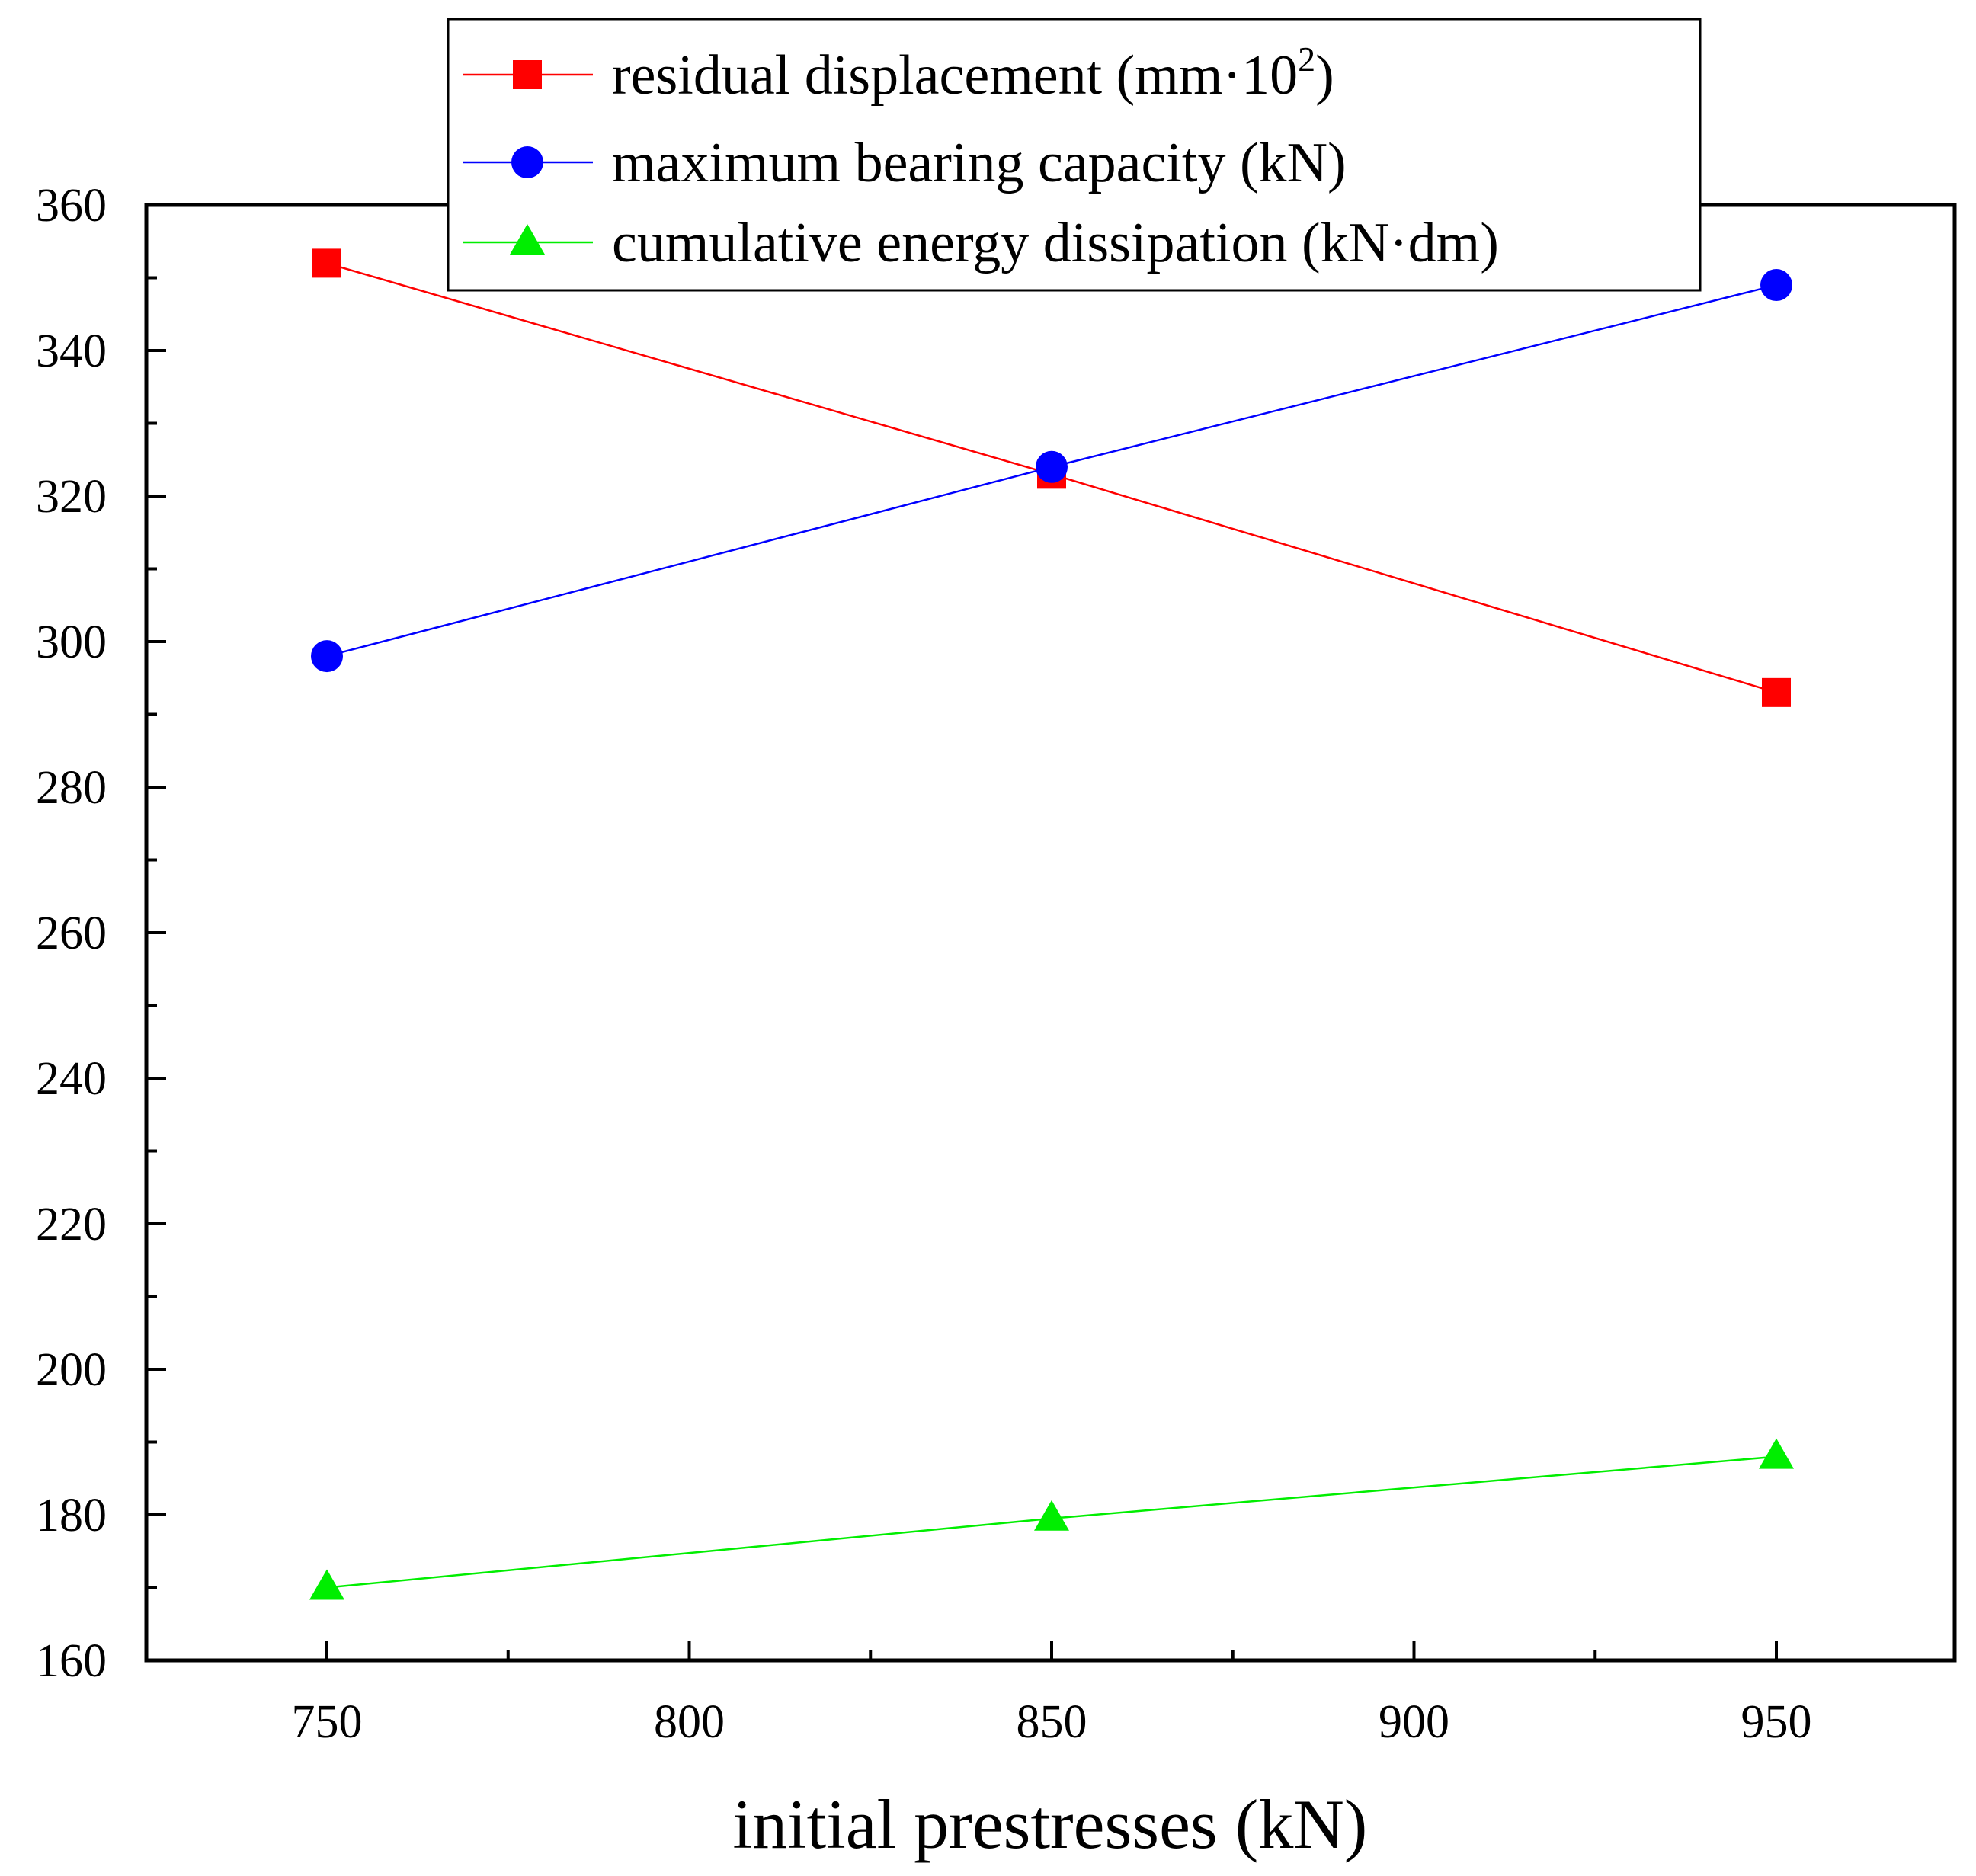 This screenshot has height=1876, width=1976. What do you see at coordinates (71, 1079) in the screenshot?
I see `y-tick-label: 240` at bounding box center [71, 1079].